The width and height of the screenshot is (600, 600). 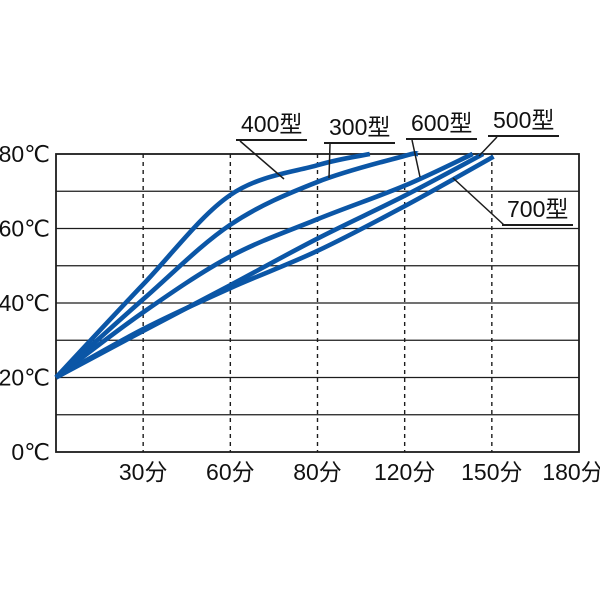 I want to click on leader-line-600型, so click(x=416, y=158).